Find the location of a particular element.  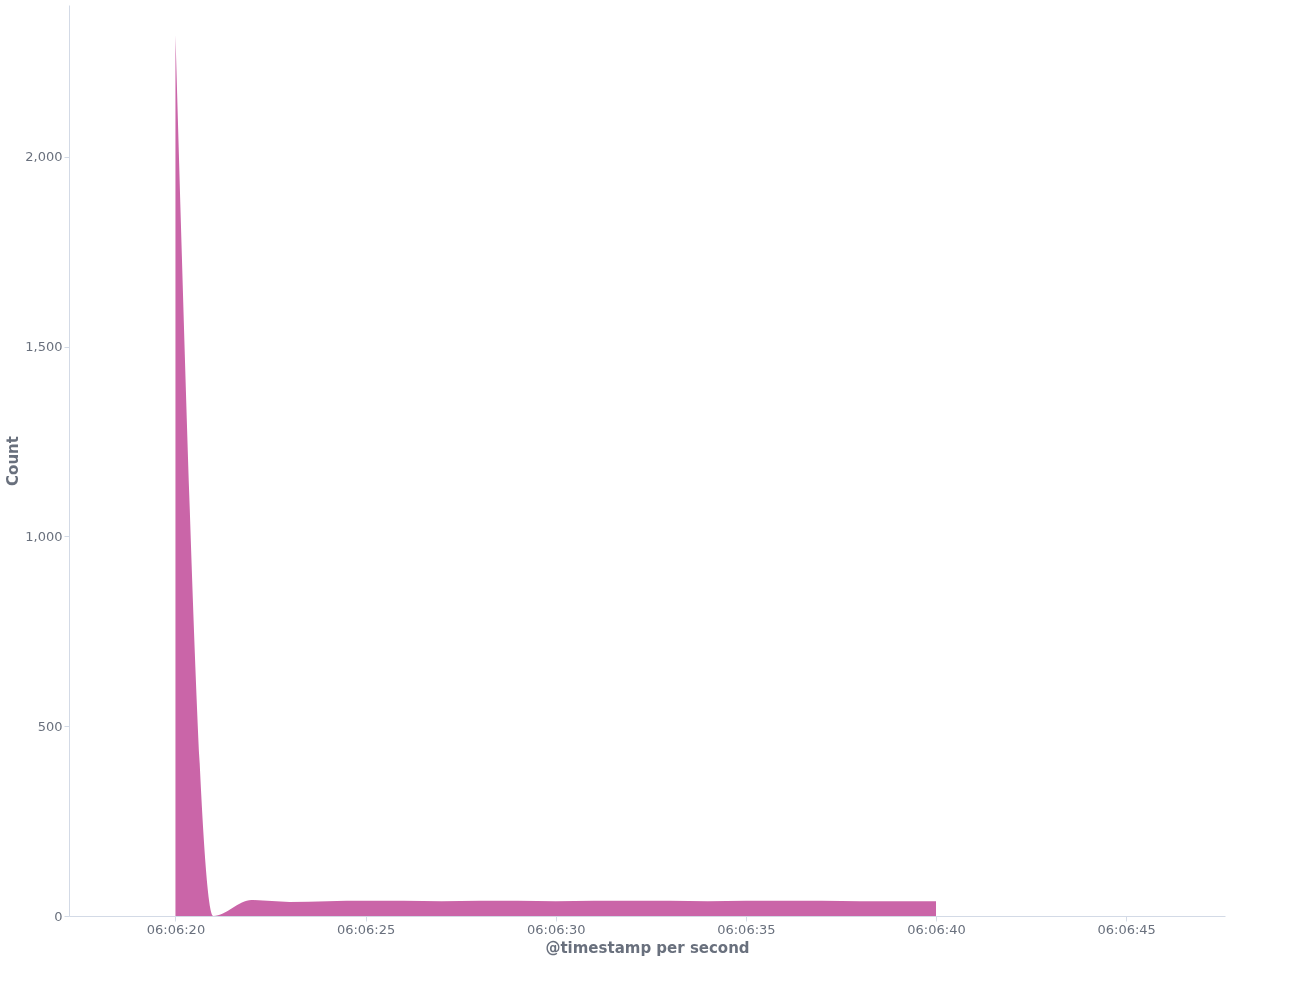

x-tick-label: 06:06:30 is located at coordinates (556, 929).